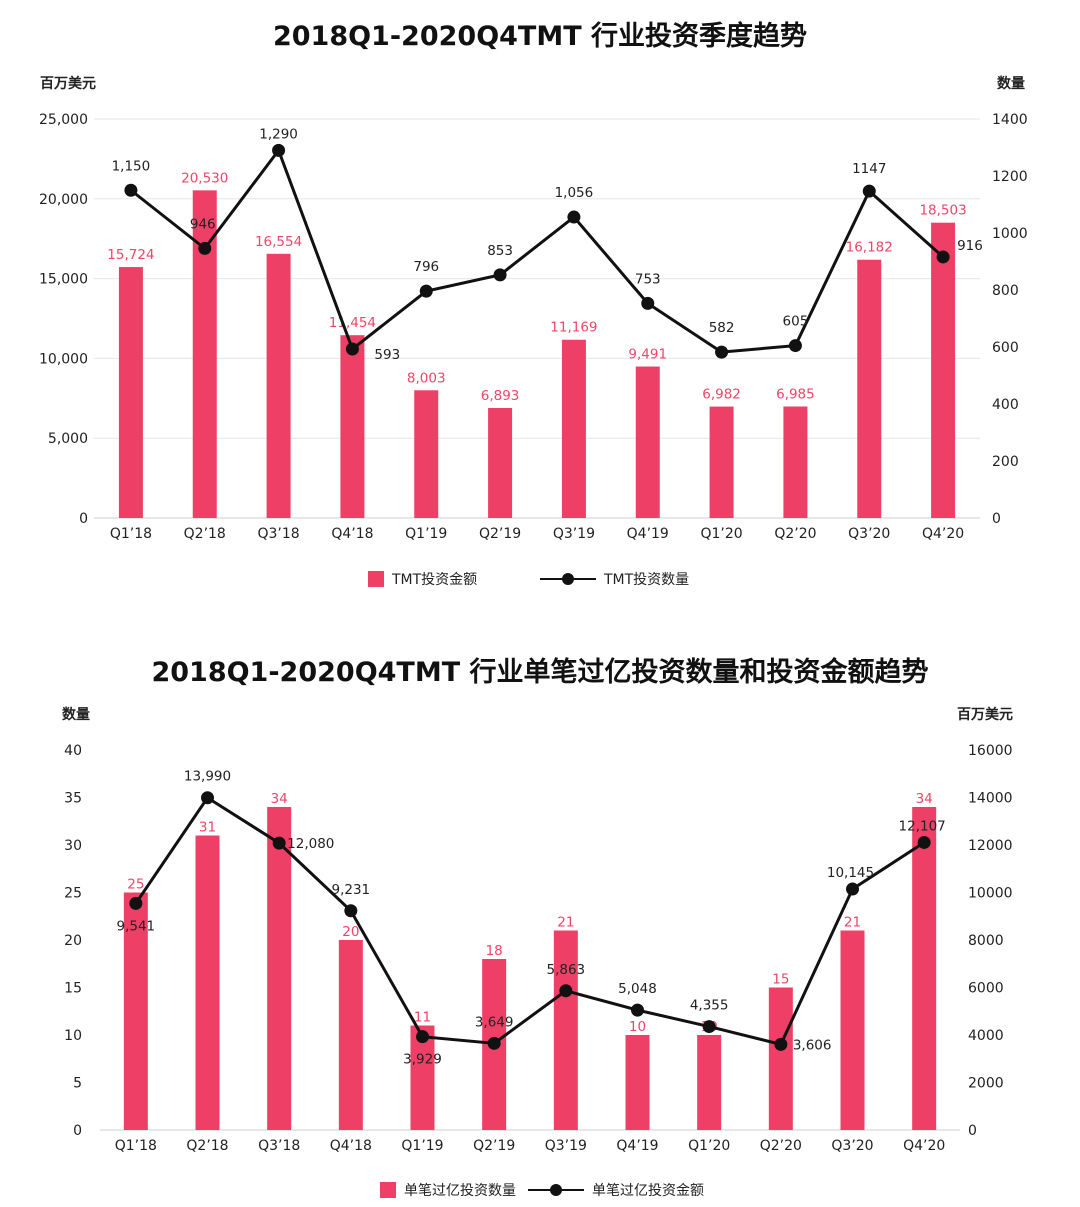 This screenshot has width=1080, height=1207. I want to click on line-data-label: 853, so click(500, 251).